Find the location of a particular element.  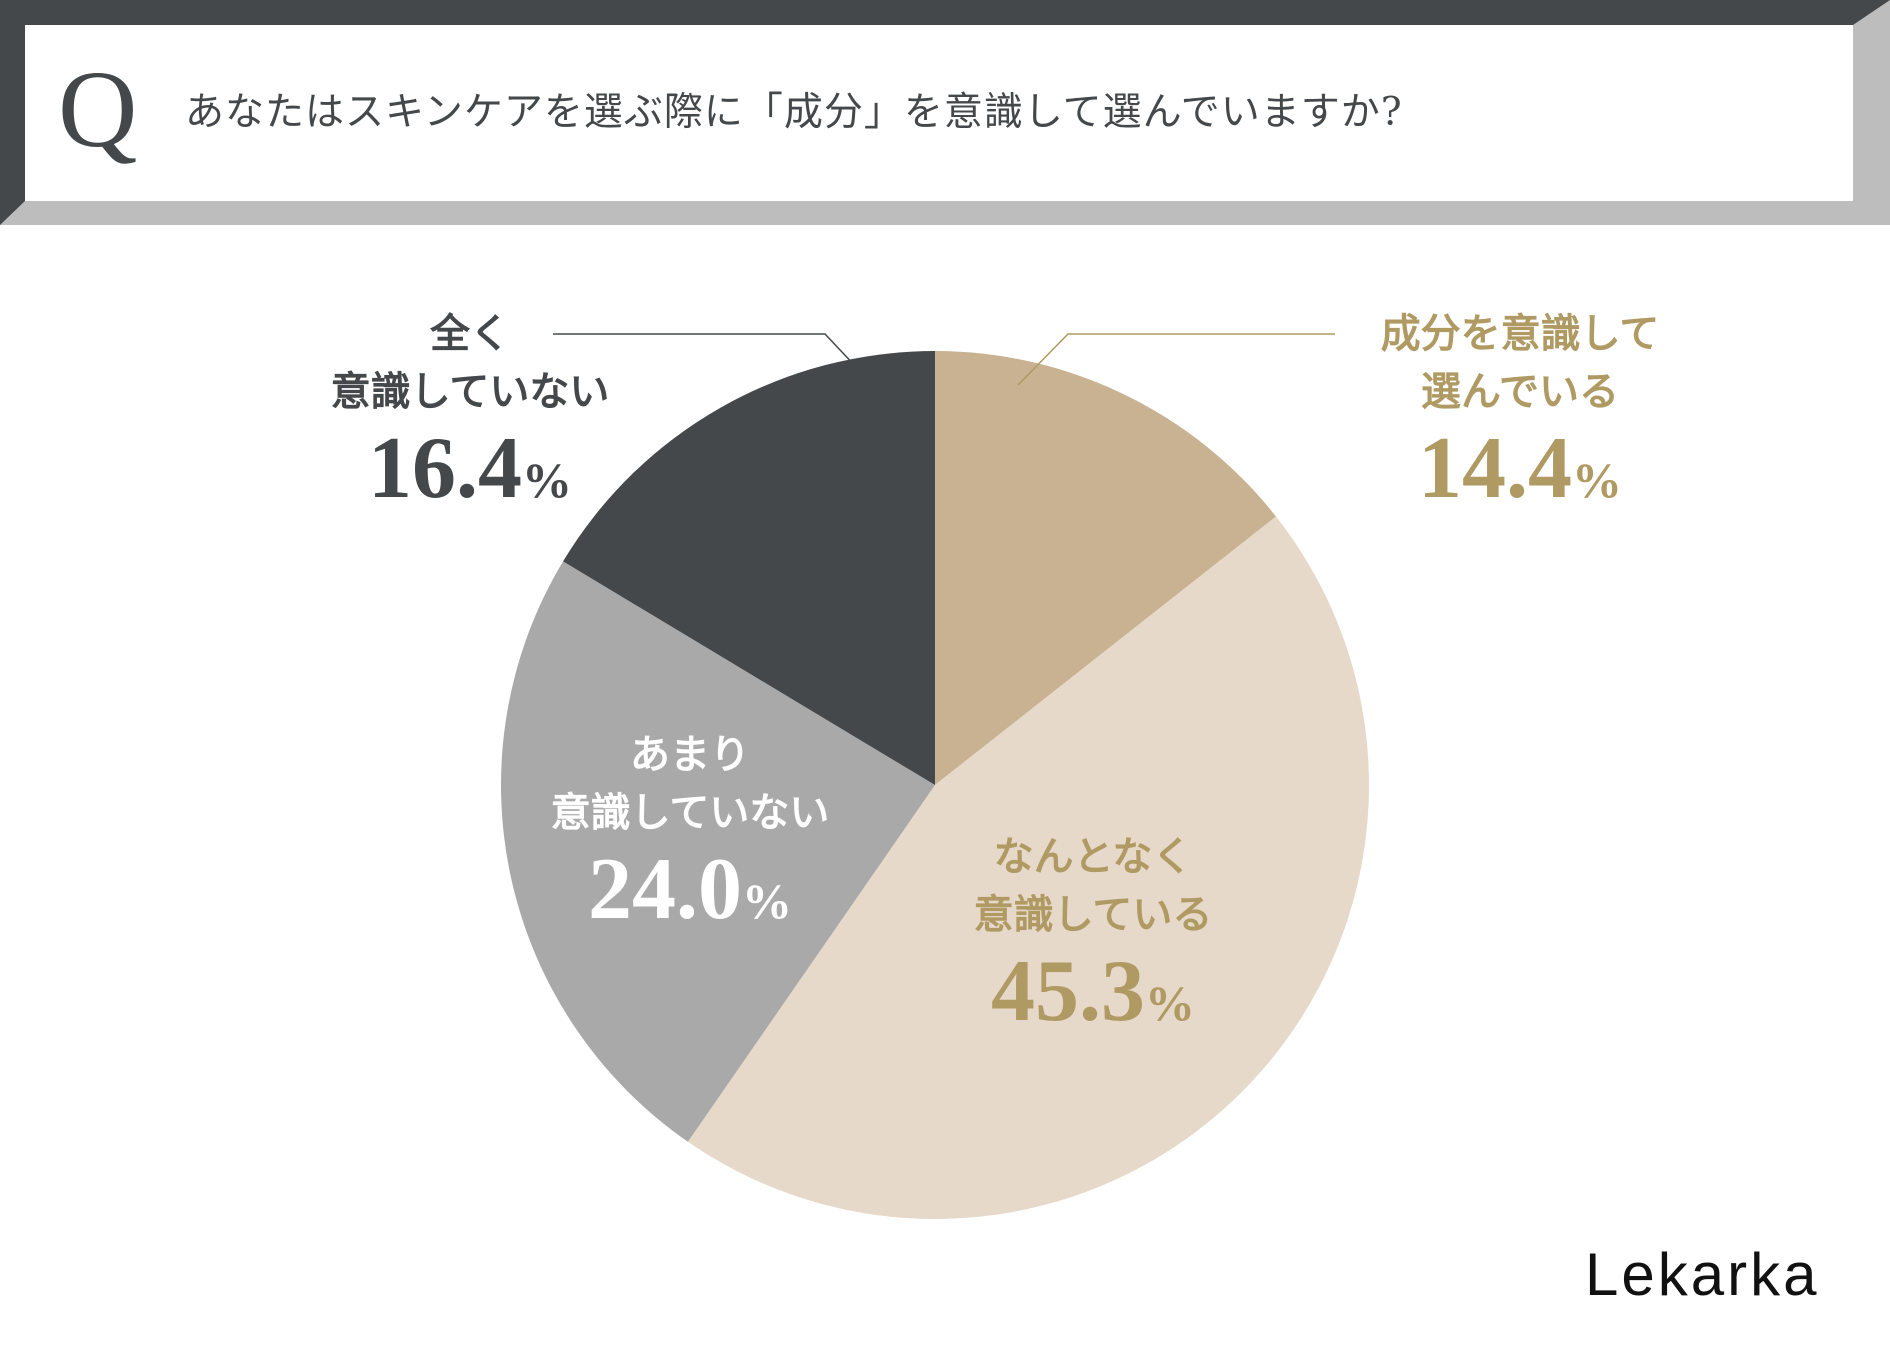

slice-ingredient-conscious is located at coordinates (1106, 568).